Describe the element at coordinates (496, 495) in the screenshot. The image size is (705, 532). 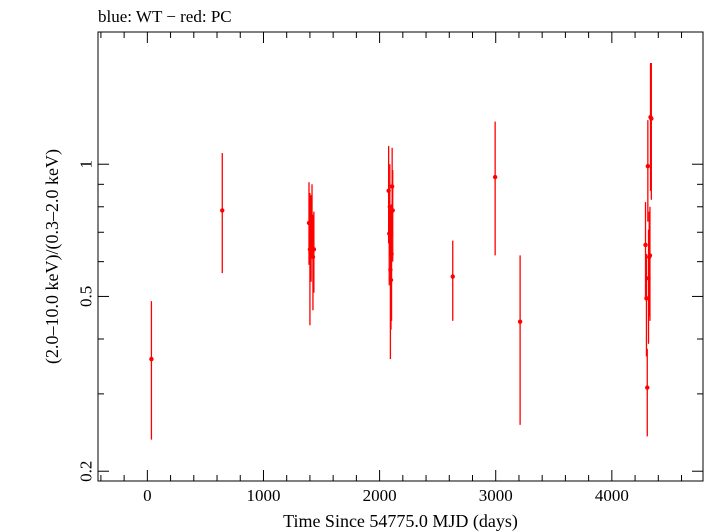
I see `x-tick-label: 3000` at that location.